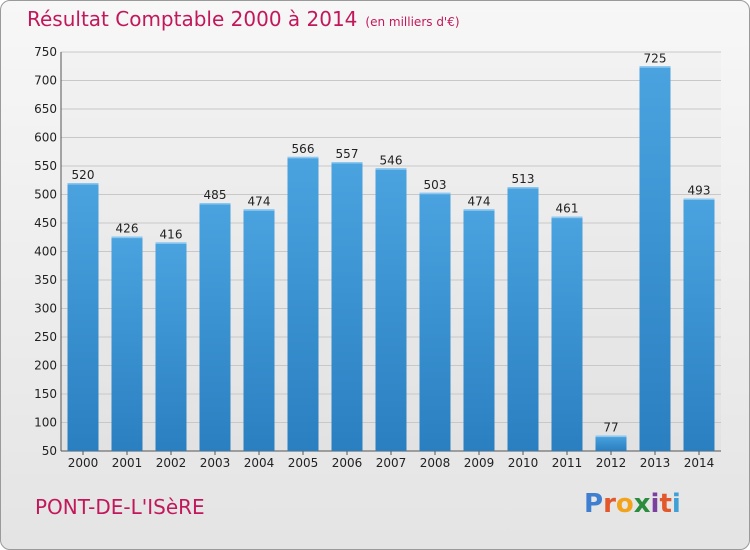  I want to click on logo-letter: x, so click(642, 504).